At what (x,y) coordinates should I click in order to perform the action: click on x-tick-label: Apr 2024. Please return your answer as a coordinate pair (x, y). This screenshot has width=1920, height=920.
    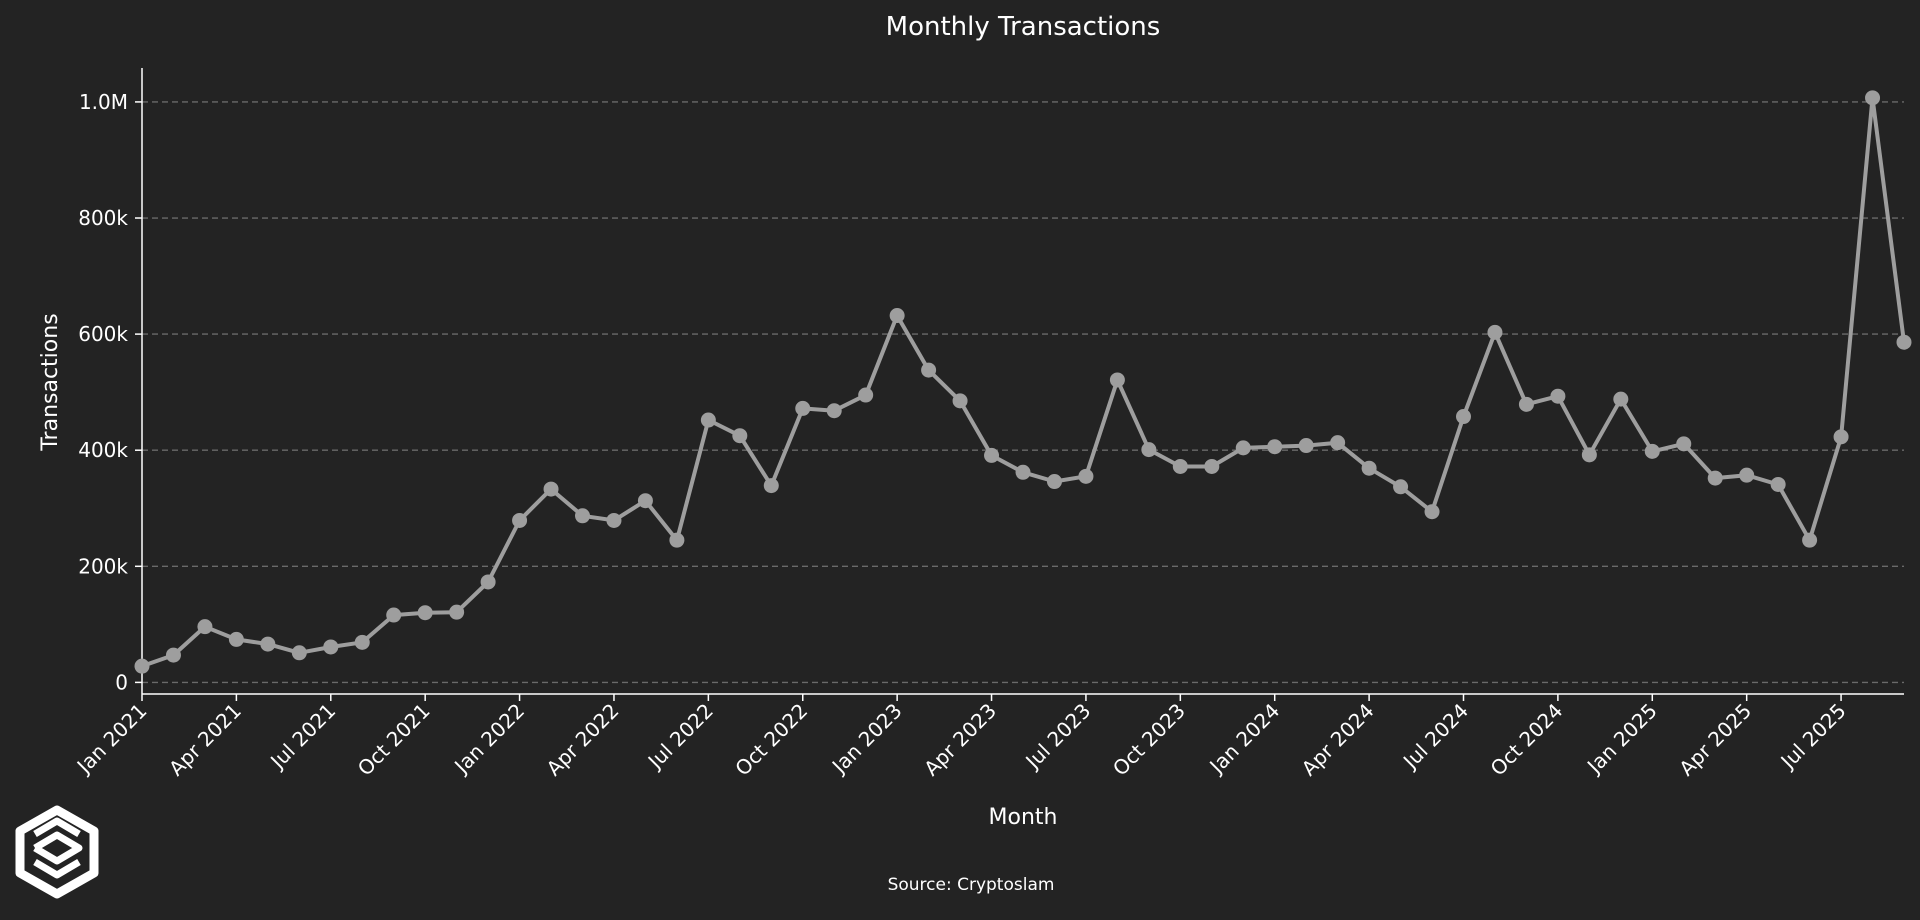
    Looking at the image, I should click on (1338, 740).